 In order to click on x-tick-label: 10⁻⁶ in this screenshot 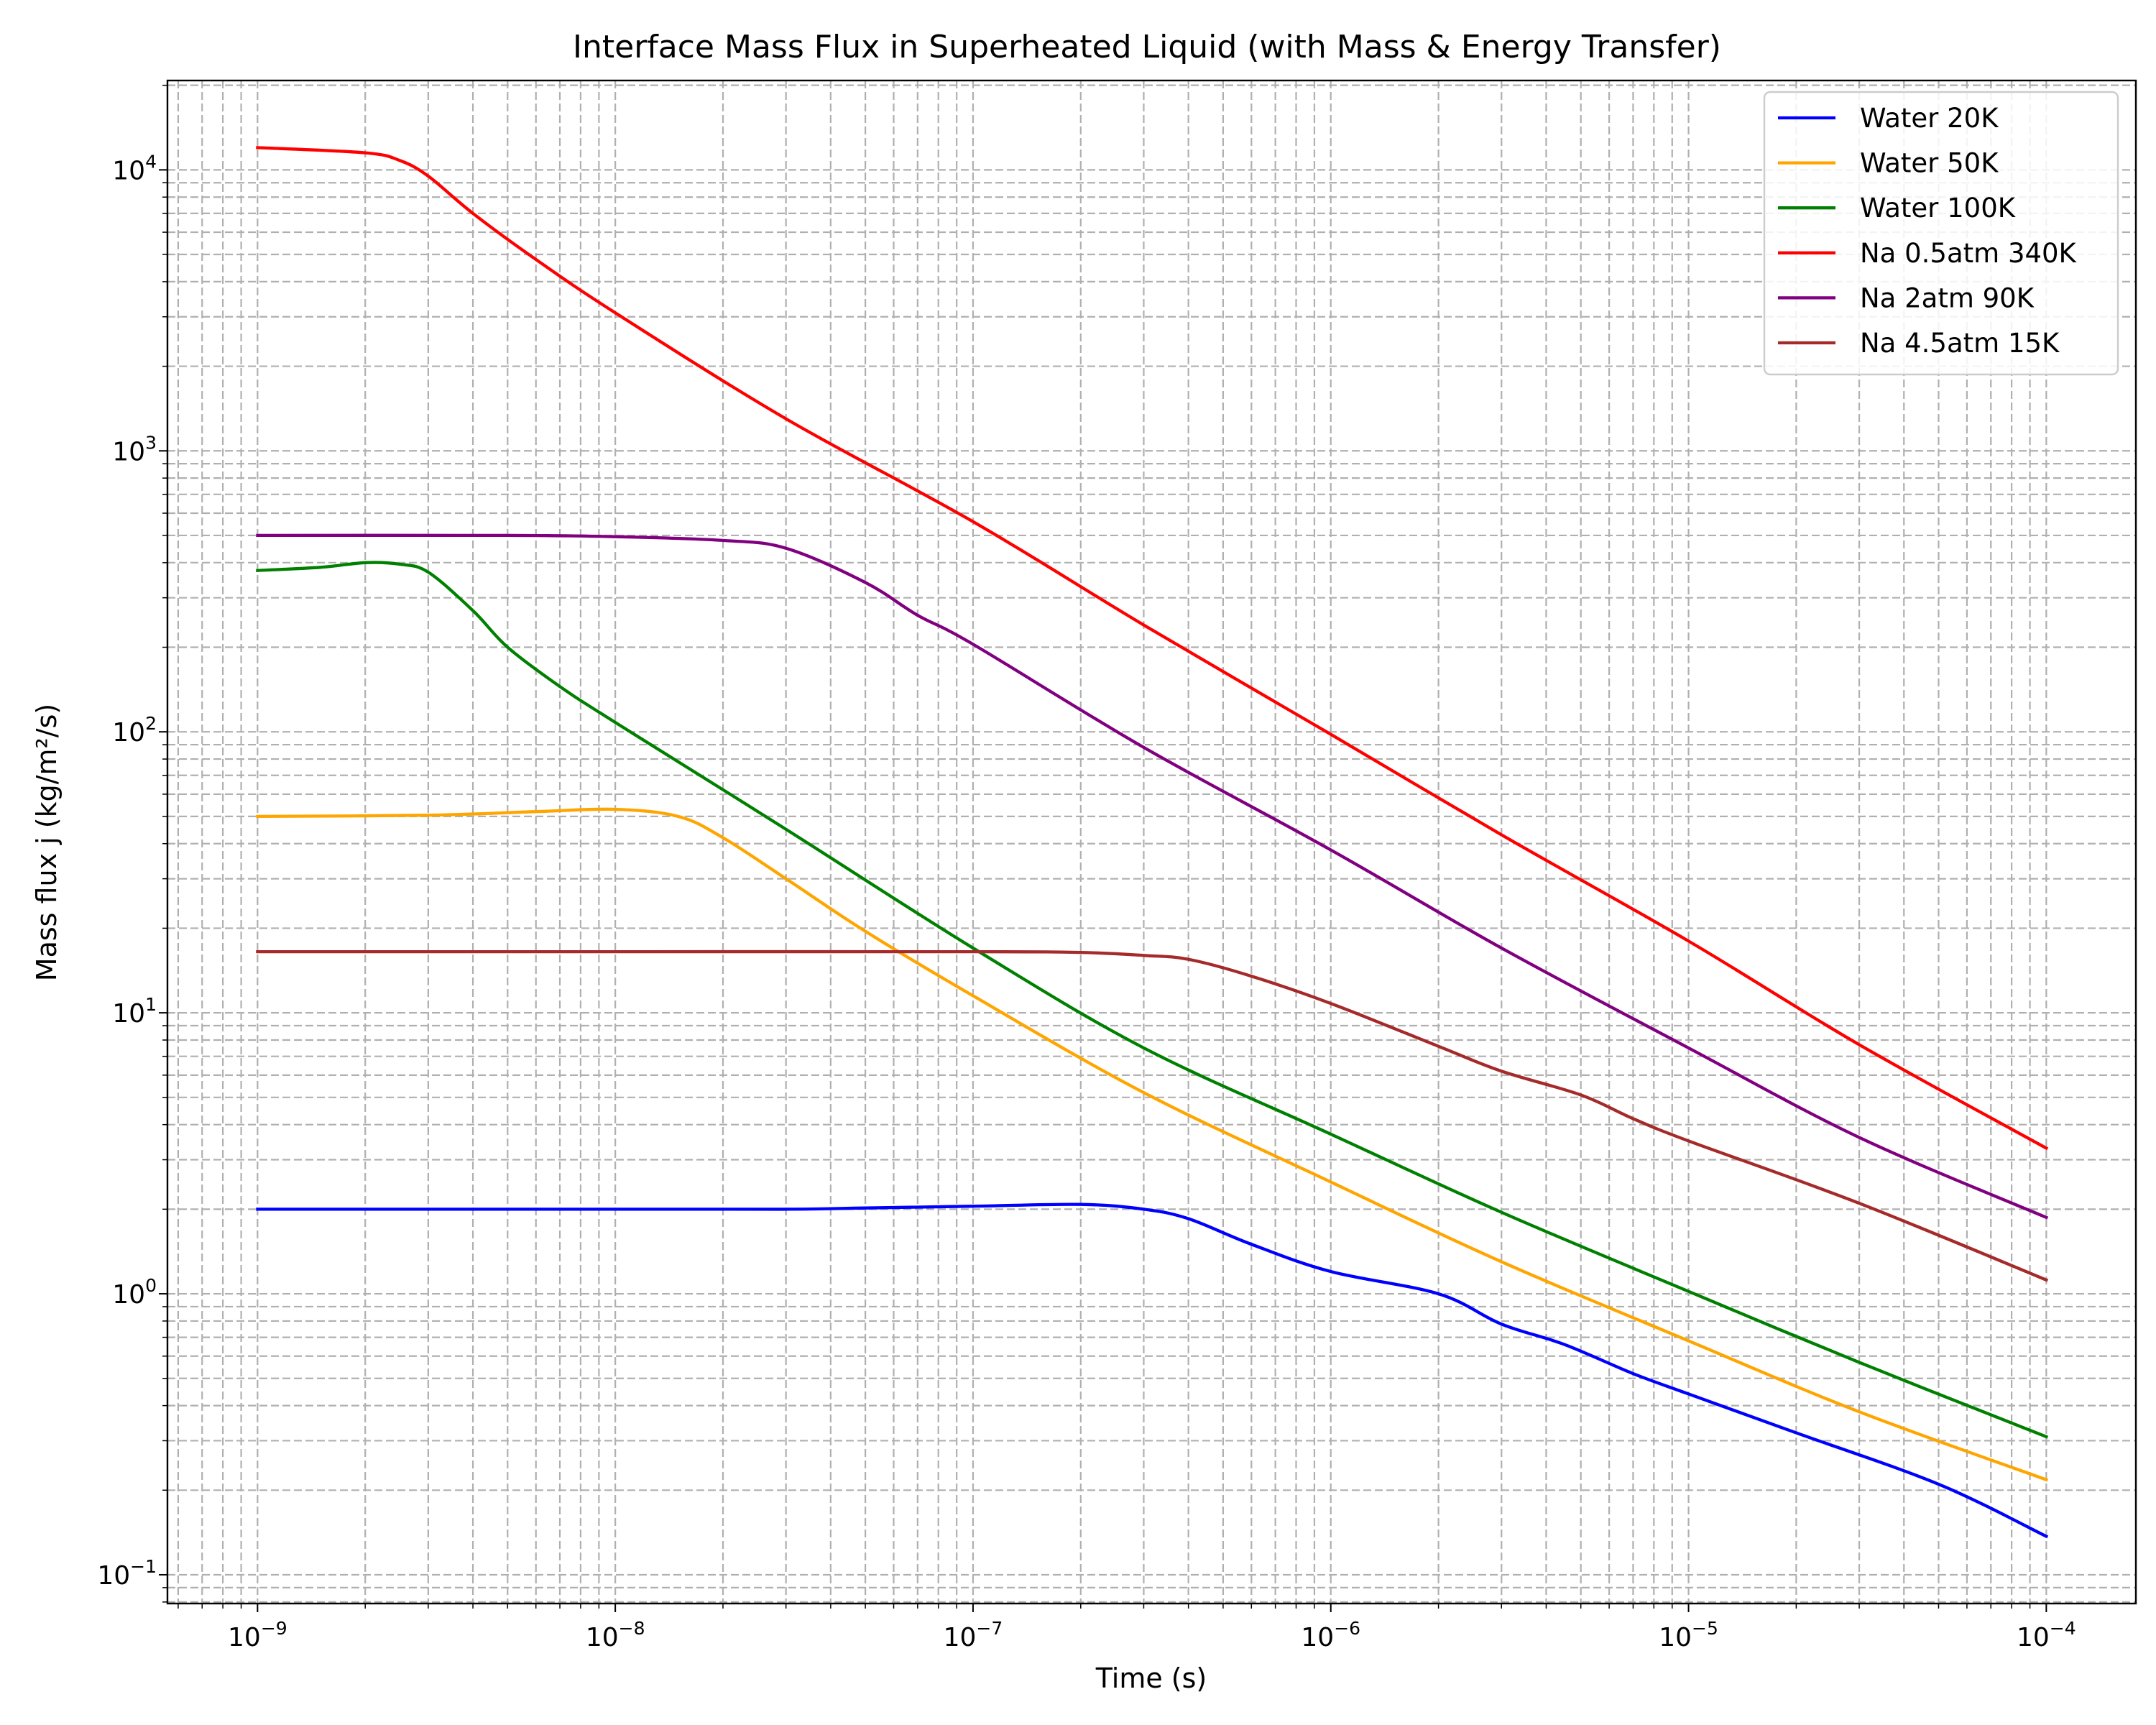, I will do `click(1330, 1635)`.